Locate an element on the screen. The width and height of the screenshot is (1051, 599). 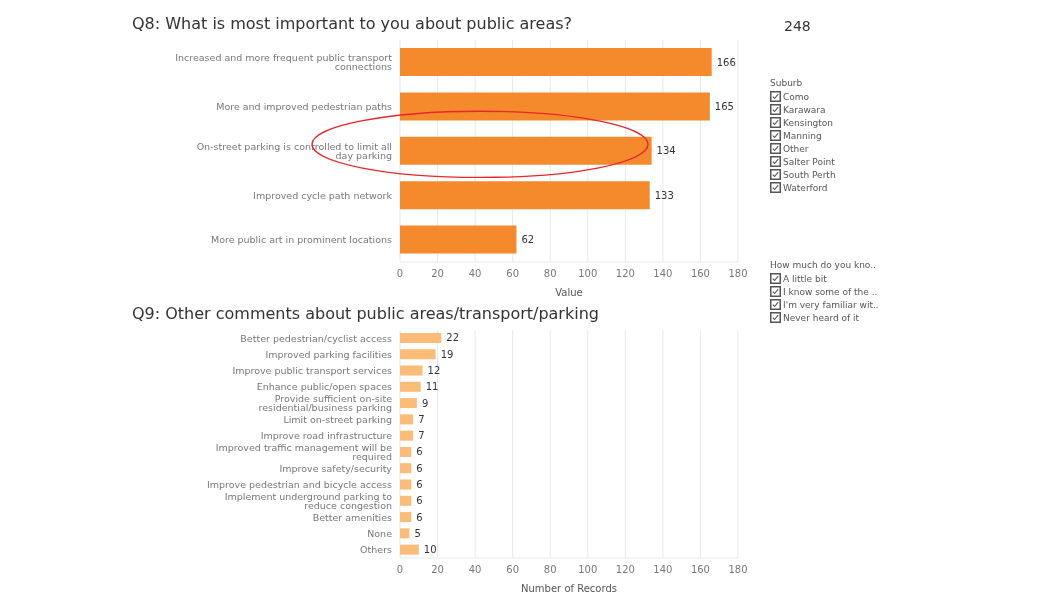
y-tick-label: None is located at coordinates (380, 533).